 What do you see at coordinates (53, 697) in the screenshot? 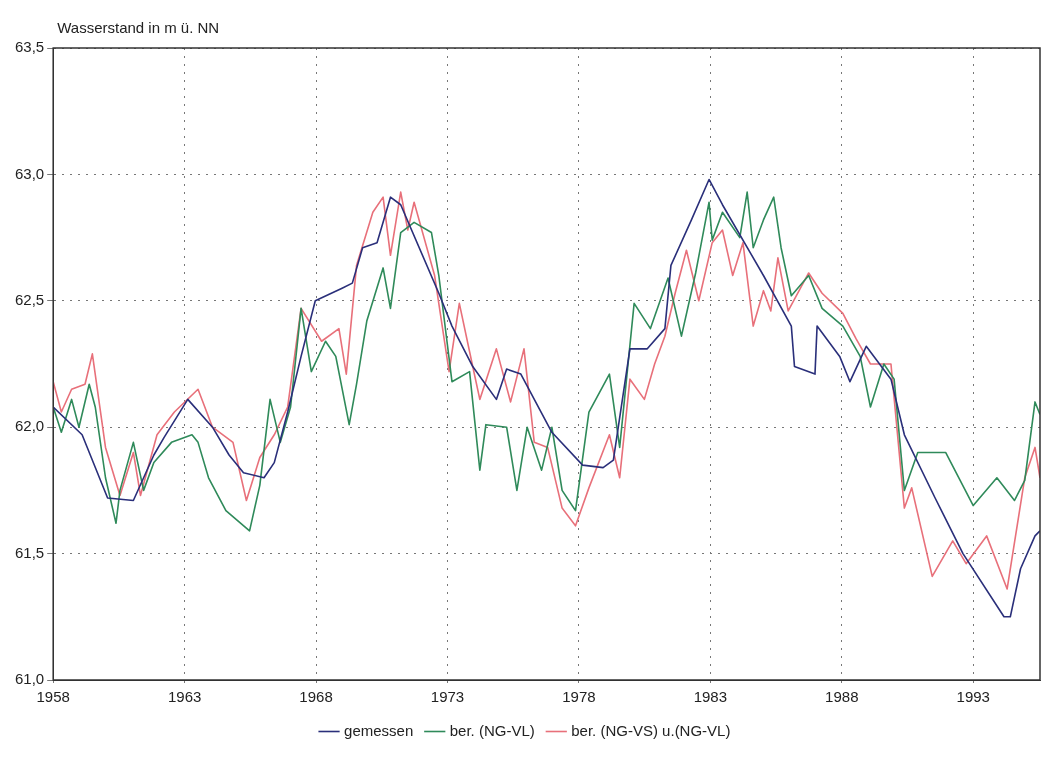
I see `x-tick-label: 1958` at bounding box center [53, 697].